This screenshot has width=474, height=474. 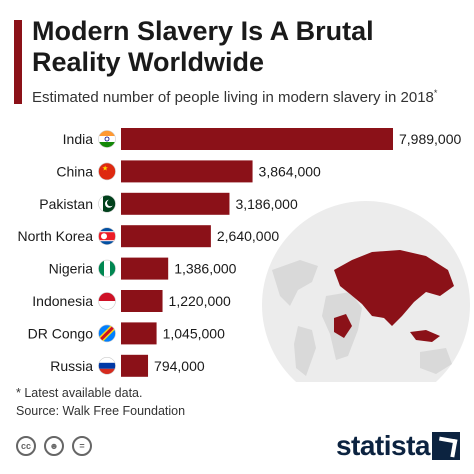 I want to click on north-korea-flag-icon, so click(x=107, y=236).